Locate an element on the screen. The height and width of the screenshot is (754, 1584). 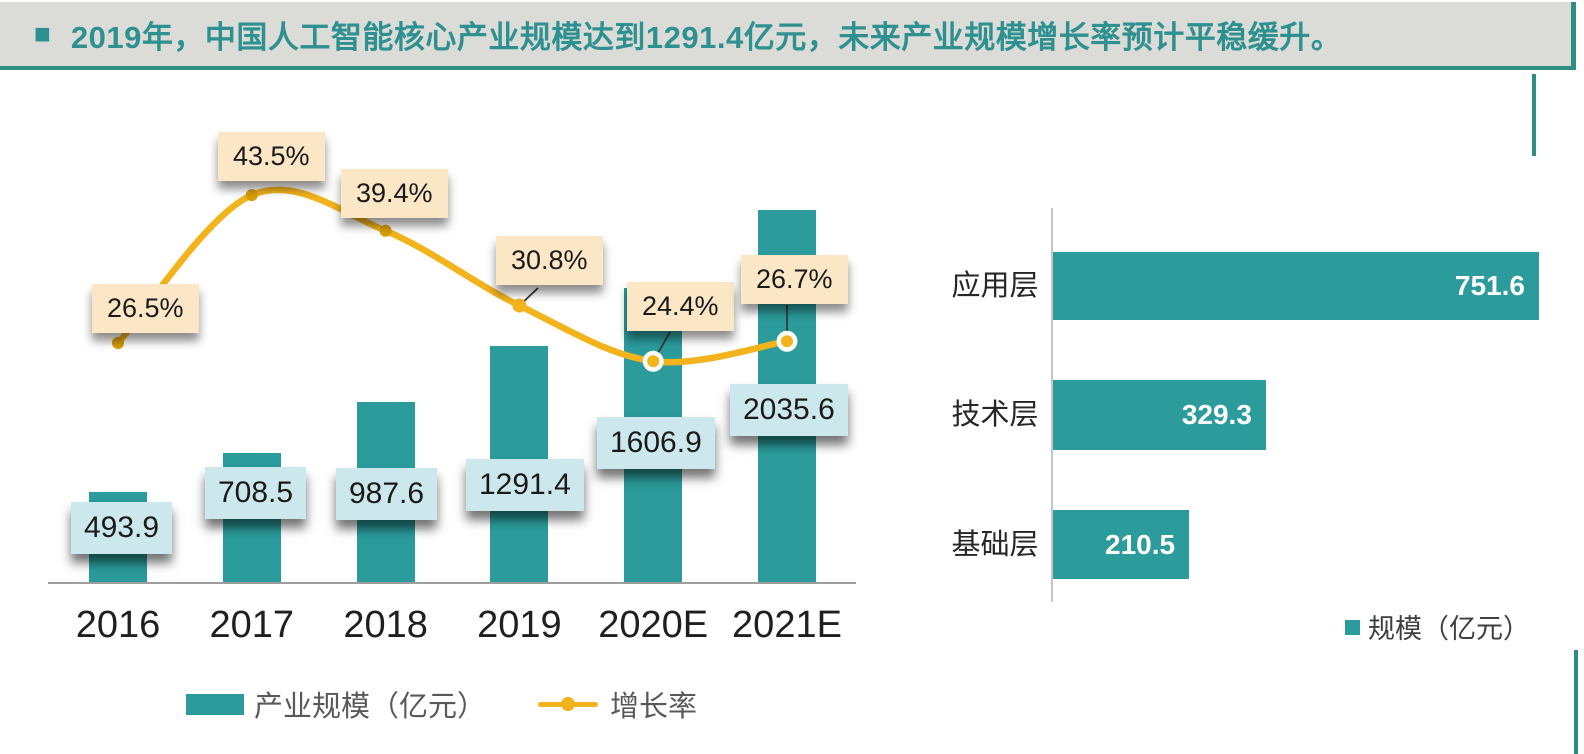
bar-value-label: 2035.6 is located at coordinates (789, 410).